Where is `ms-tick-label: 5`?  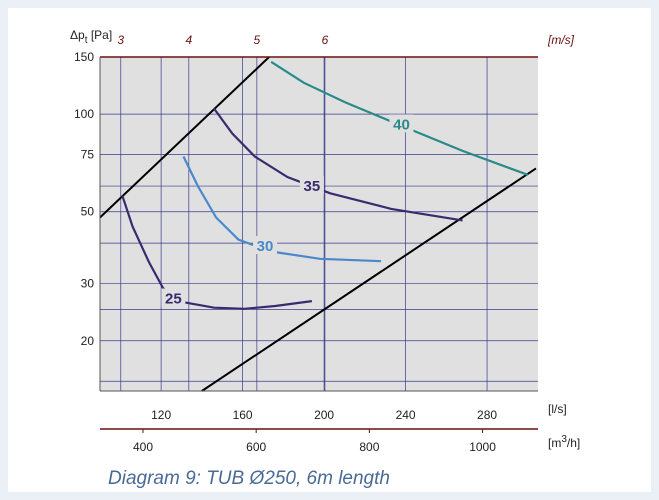 ms-tick-label: 5 is located at coordinates (257, 40).